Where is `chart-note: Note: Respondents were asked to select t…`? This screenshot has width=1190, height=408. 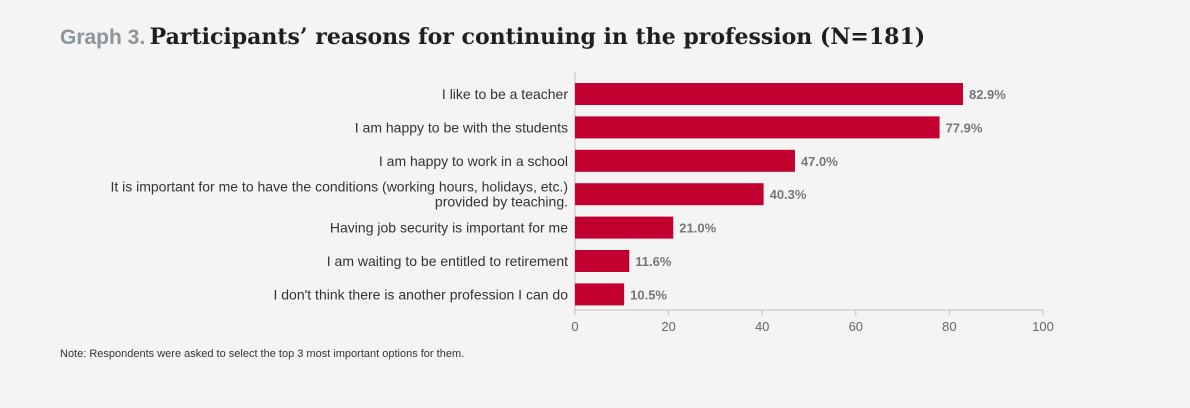
chart-note: Note: Respondents were asked to select t… is located at coordinates (262, 354).